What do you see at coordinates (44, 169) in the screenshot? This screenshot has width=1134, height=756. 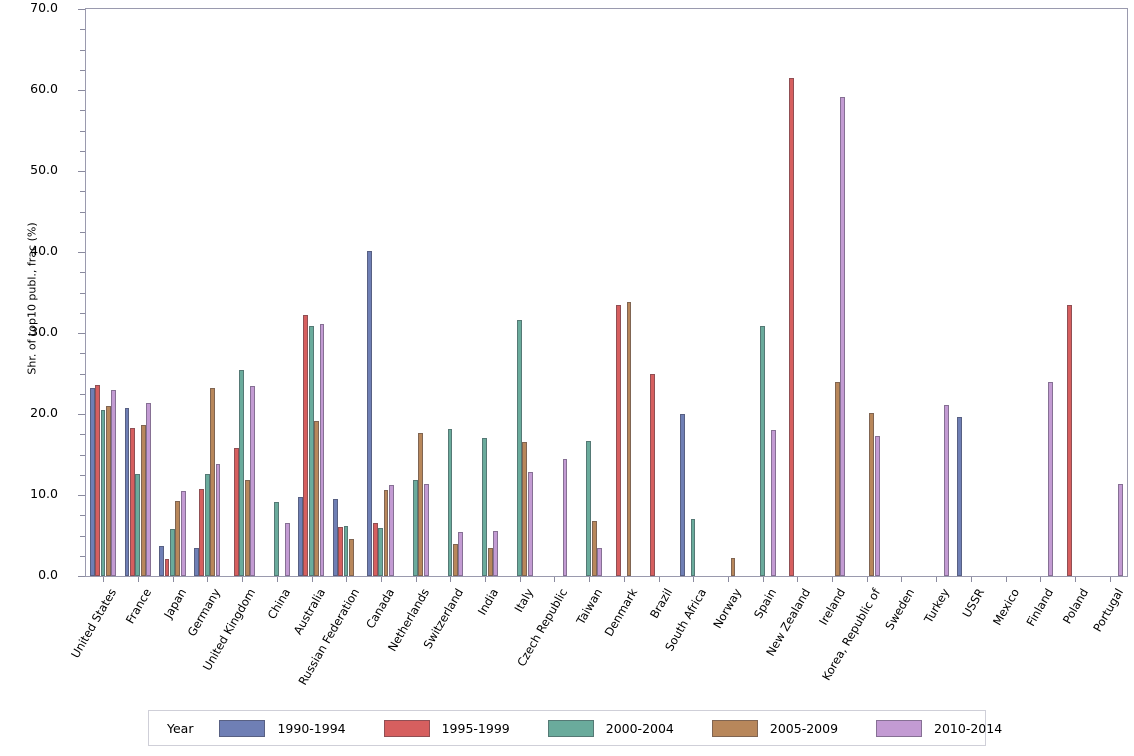 I see `y-tick-label: 50.0` at bounding box center [44, 169].